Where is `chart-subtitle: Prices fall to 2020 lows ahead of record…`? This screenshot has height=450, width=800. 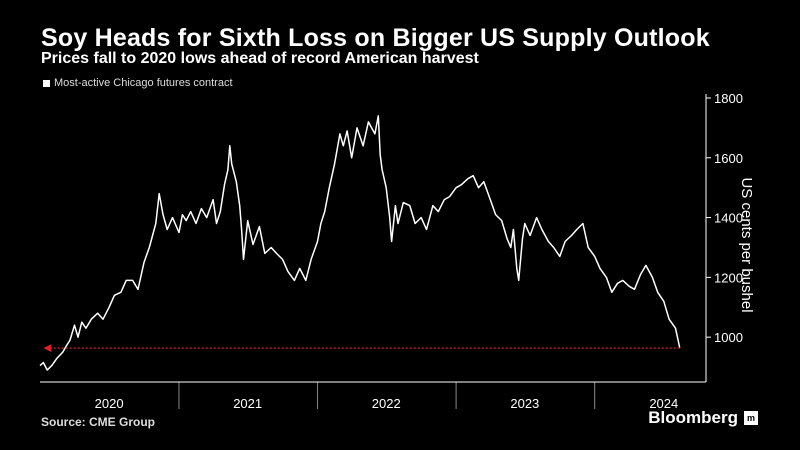
chart-subtitle: Prices fall to 2020 lows ahead of record… is located at coordinates (260, 58).